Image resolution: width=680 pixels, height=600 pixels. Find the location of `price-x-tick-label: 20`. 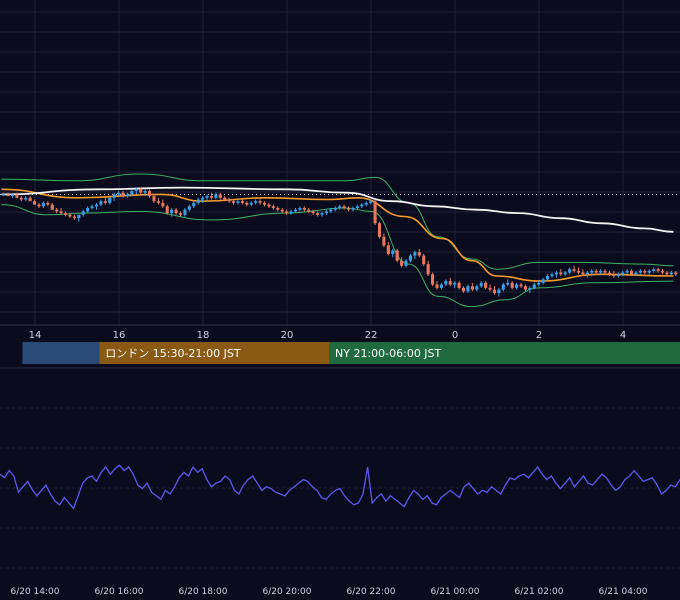

price-x-tick-label: 20 is located at coordinates (287, 335).